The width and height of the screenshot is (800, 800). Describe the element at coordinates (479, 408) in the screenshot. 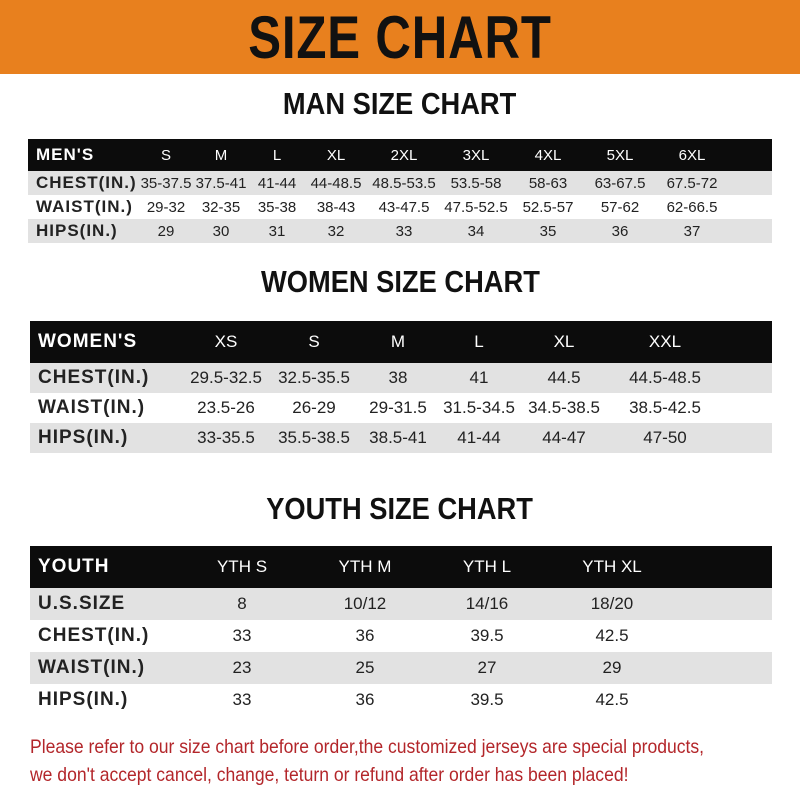

I see `size-header: 31.5-34.5` at that location.